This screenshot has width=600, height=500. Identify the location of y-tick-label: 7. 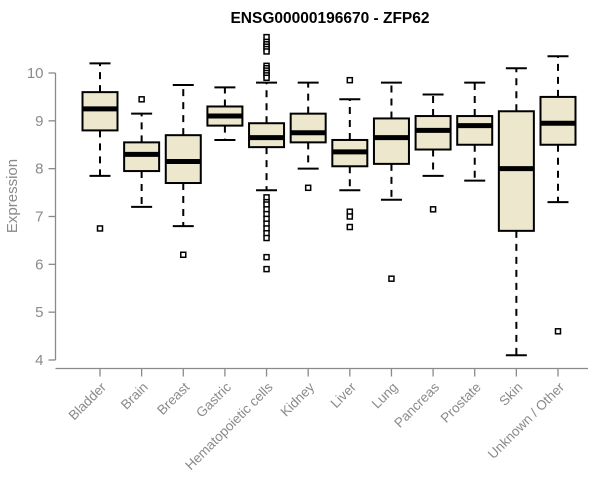
(39, 216).